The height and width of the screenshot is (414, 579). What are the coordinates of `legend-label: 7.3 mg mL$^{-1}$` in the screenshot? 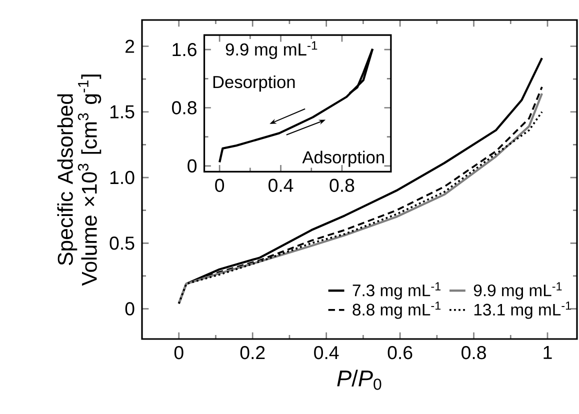 It's located at (396, 291).